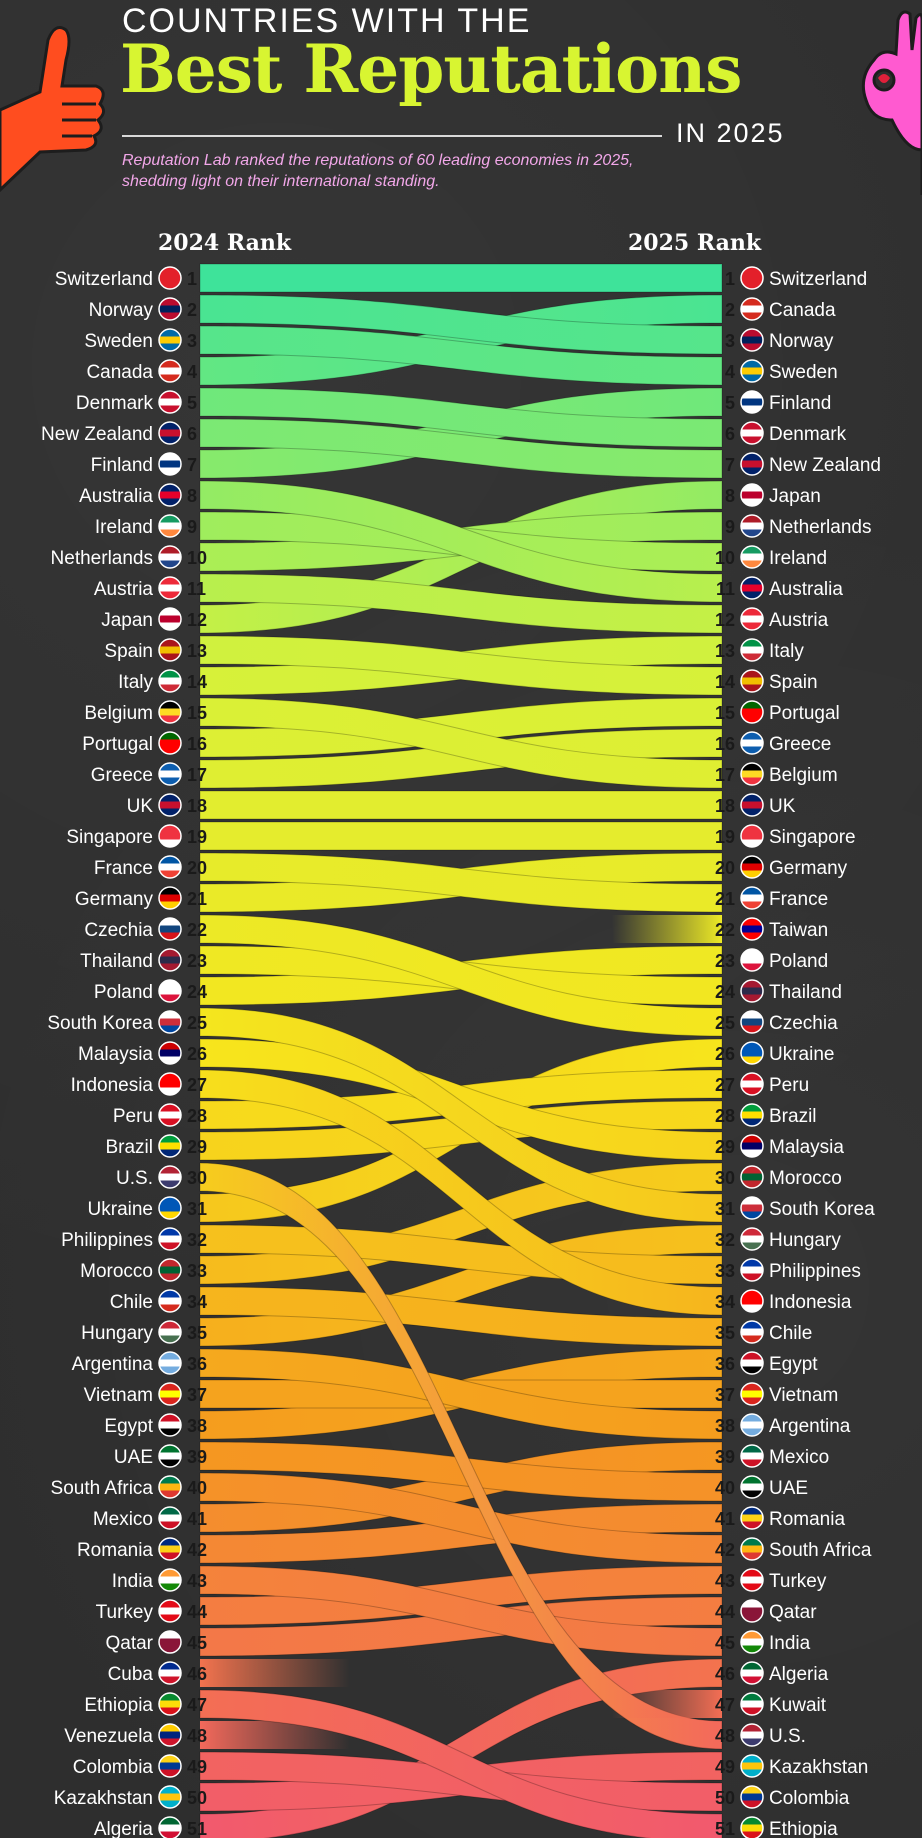 The height and width of the screenshot is (1838, 922). I want to click on right-rank-label: 33, so click(725, 1271).